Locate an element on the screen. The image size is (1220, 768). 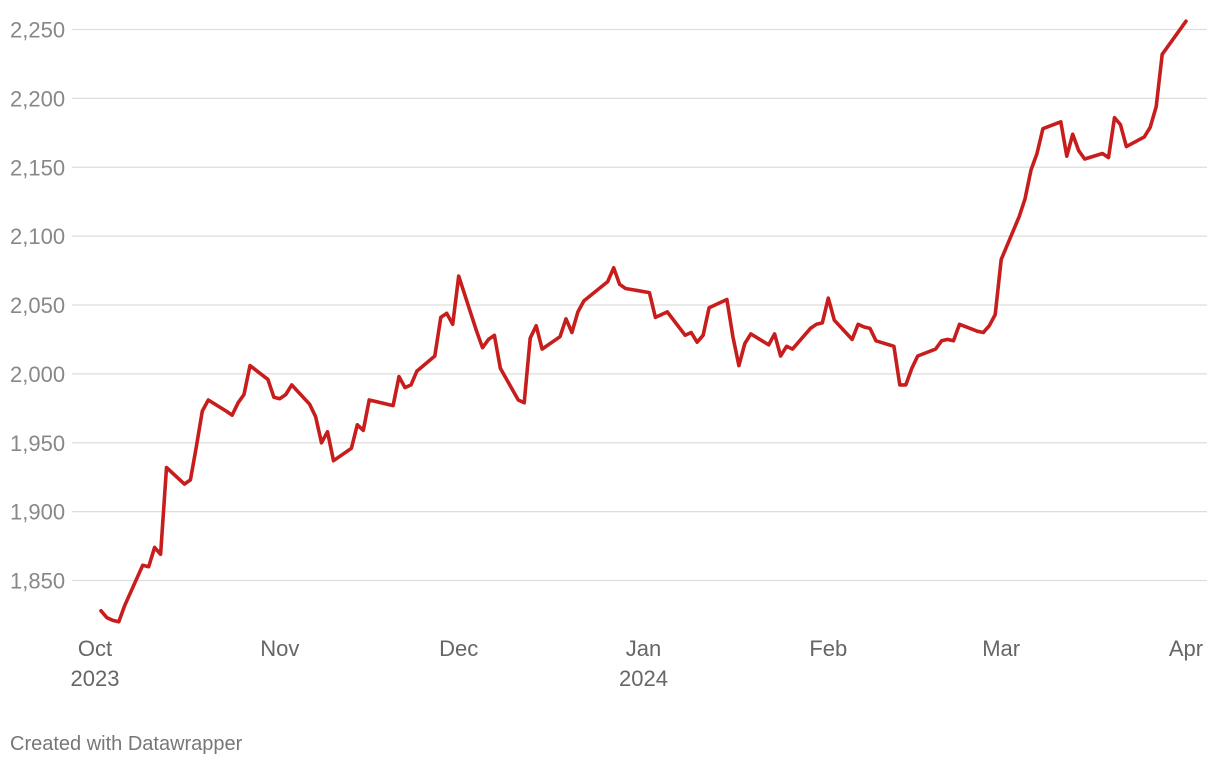
y-tick-label: 2,200 is located at coordinates (37, 98).